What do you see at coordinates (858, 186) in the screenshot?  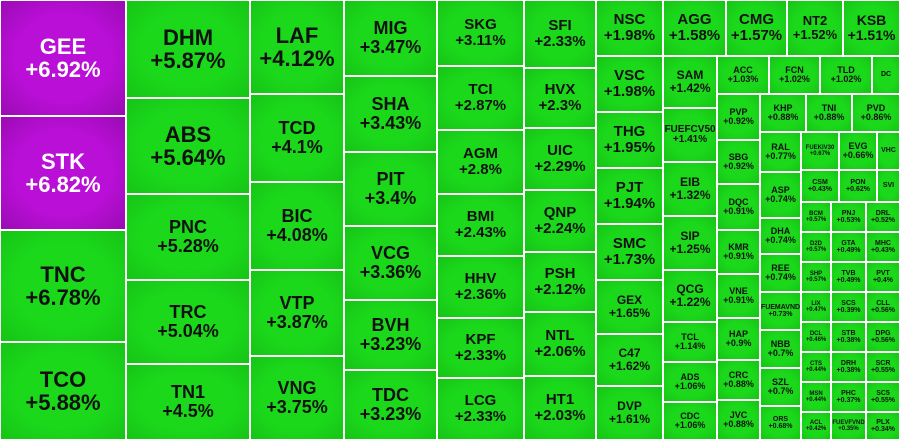 I see `treemap-tile-pon: PON +0.62%` at bounding box center [858, 186].